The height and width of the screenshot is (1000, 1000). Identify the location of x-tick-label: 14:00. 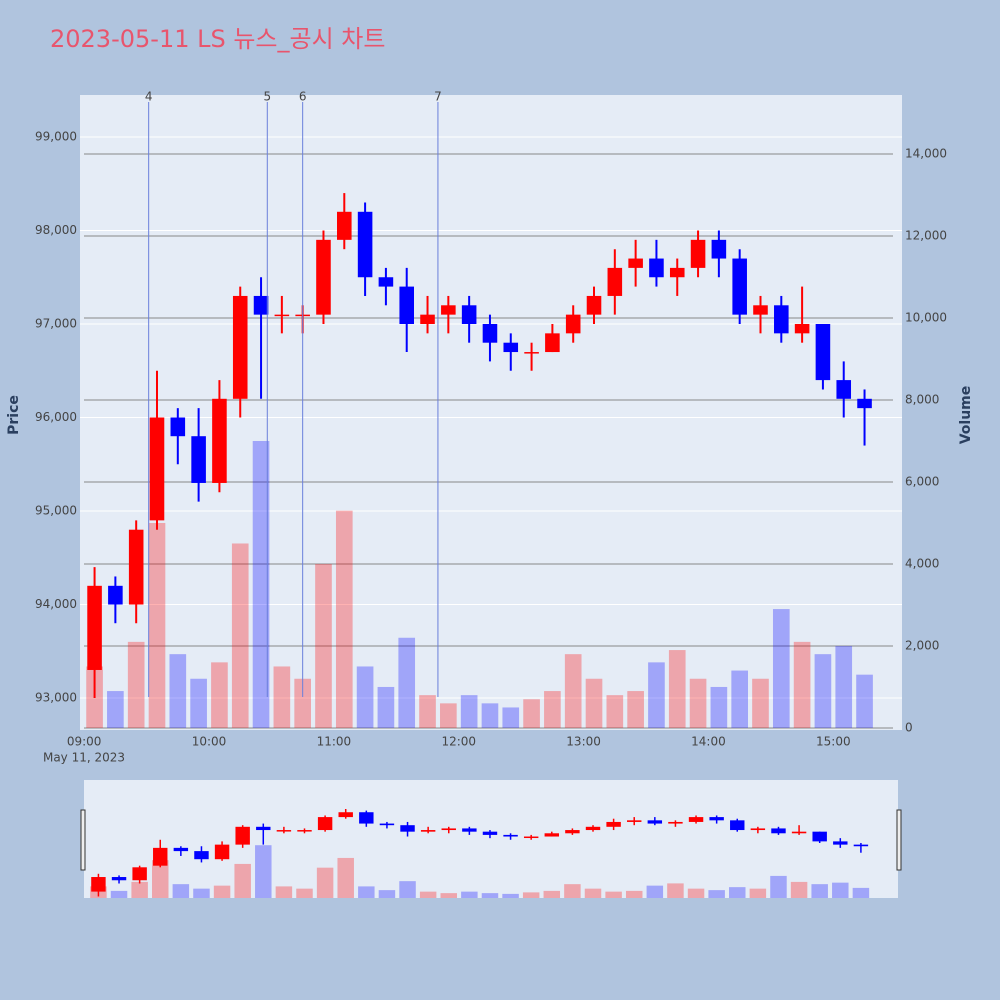
(708, 742).